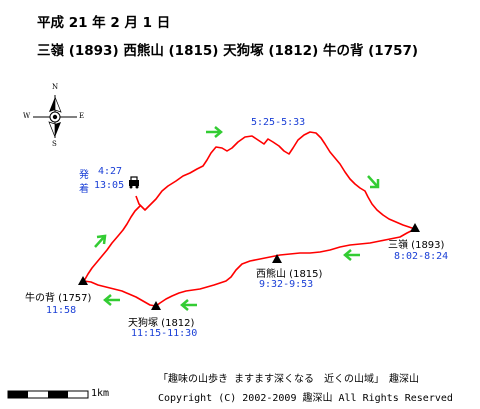  I want to click on arrive-label: 着, so click(84, 189).